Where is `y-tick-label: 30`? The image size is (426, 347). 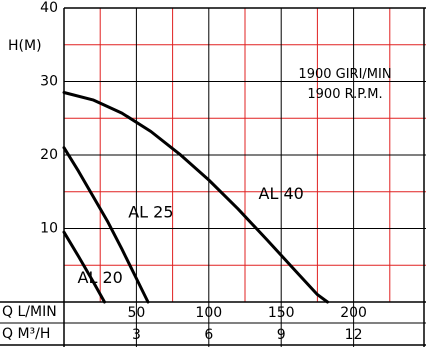 y-tick-label: 30 is located at coordinates (49, 82).